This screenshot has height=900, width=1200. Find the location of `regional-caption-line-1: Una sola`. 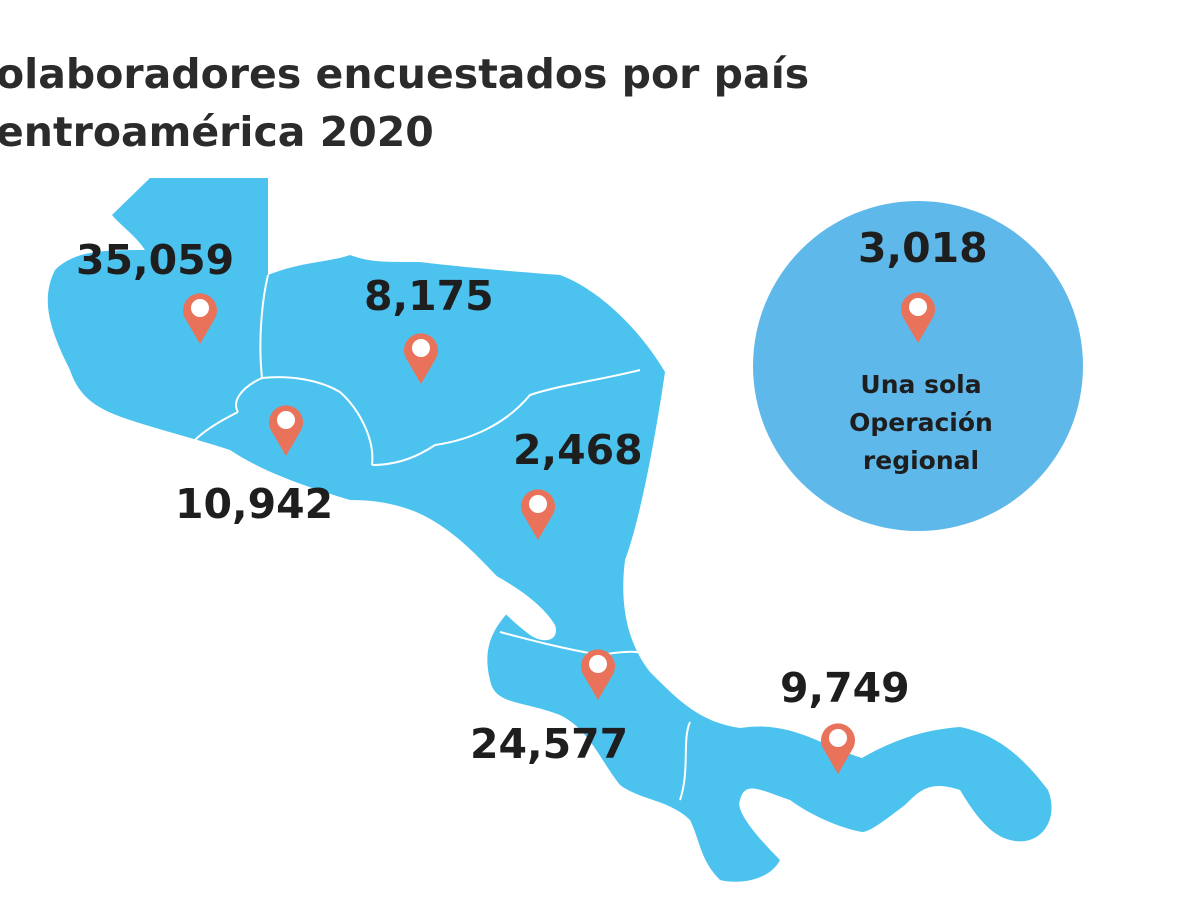

regional-caption-line-1: Una sola is located at coordinates (921, 384).